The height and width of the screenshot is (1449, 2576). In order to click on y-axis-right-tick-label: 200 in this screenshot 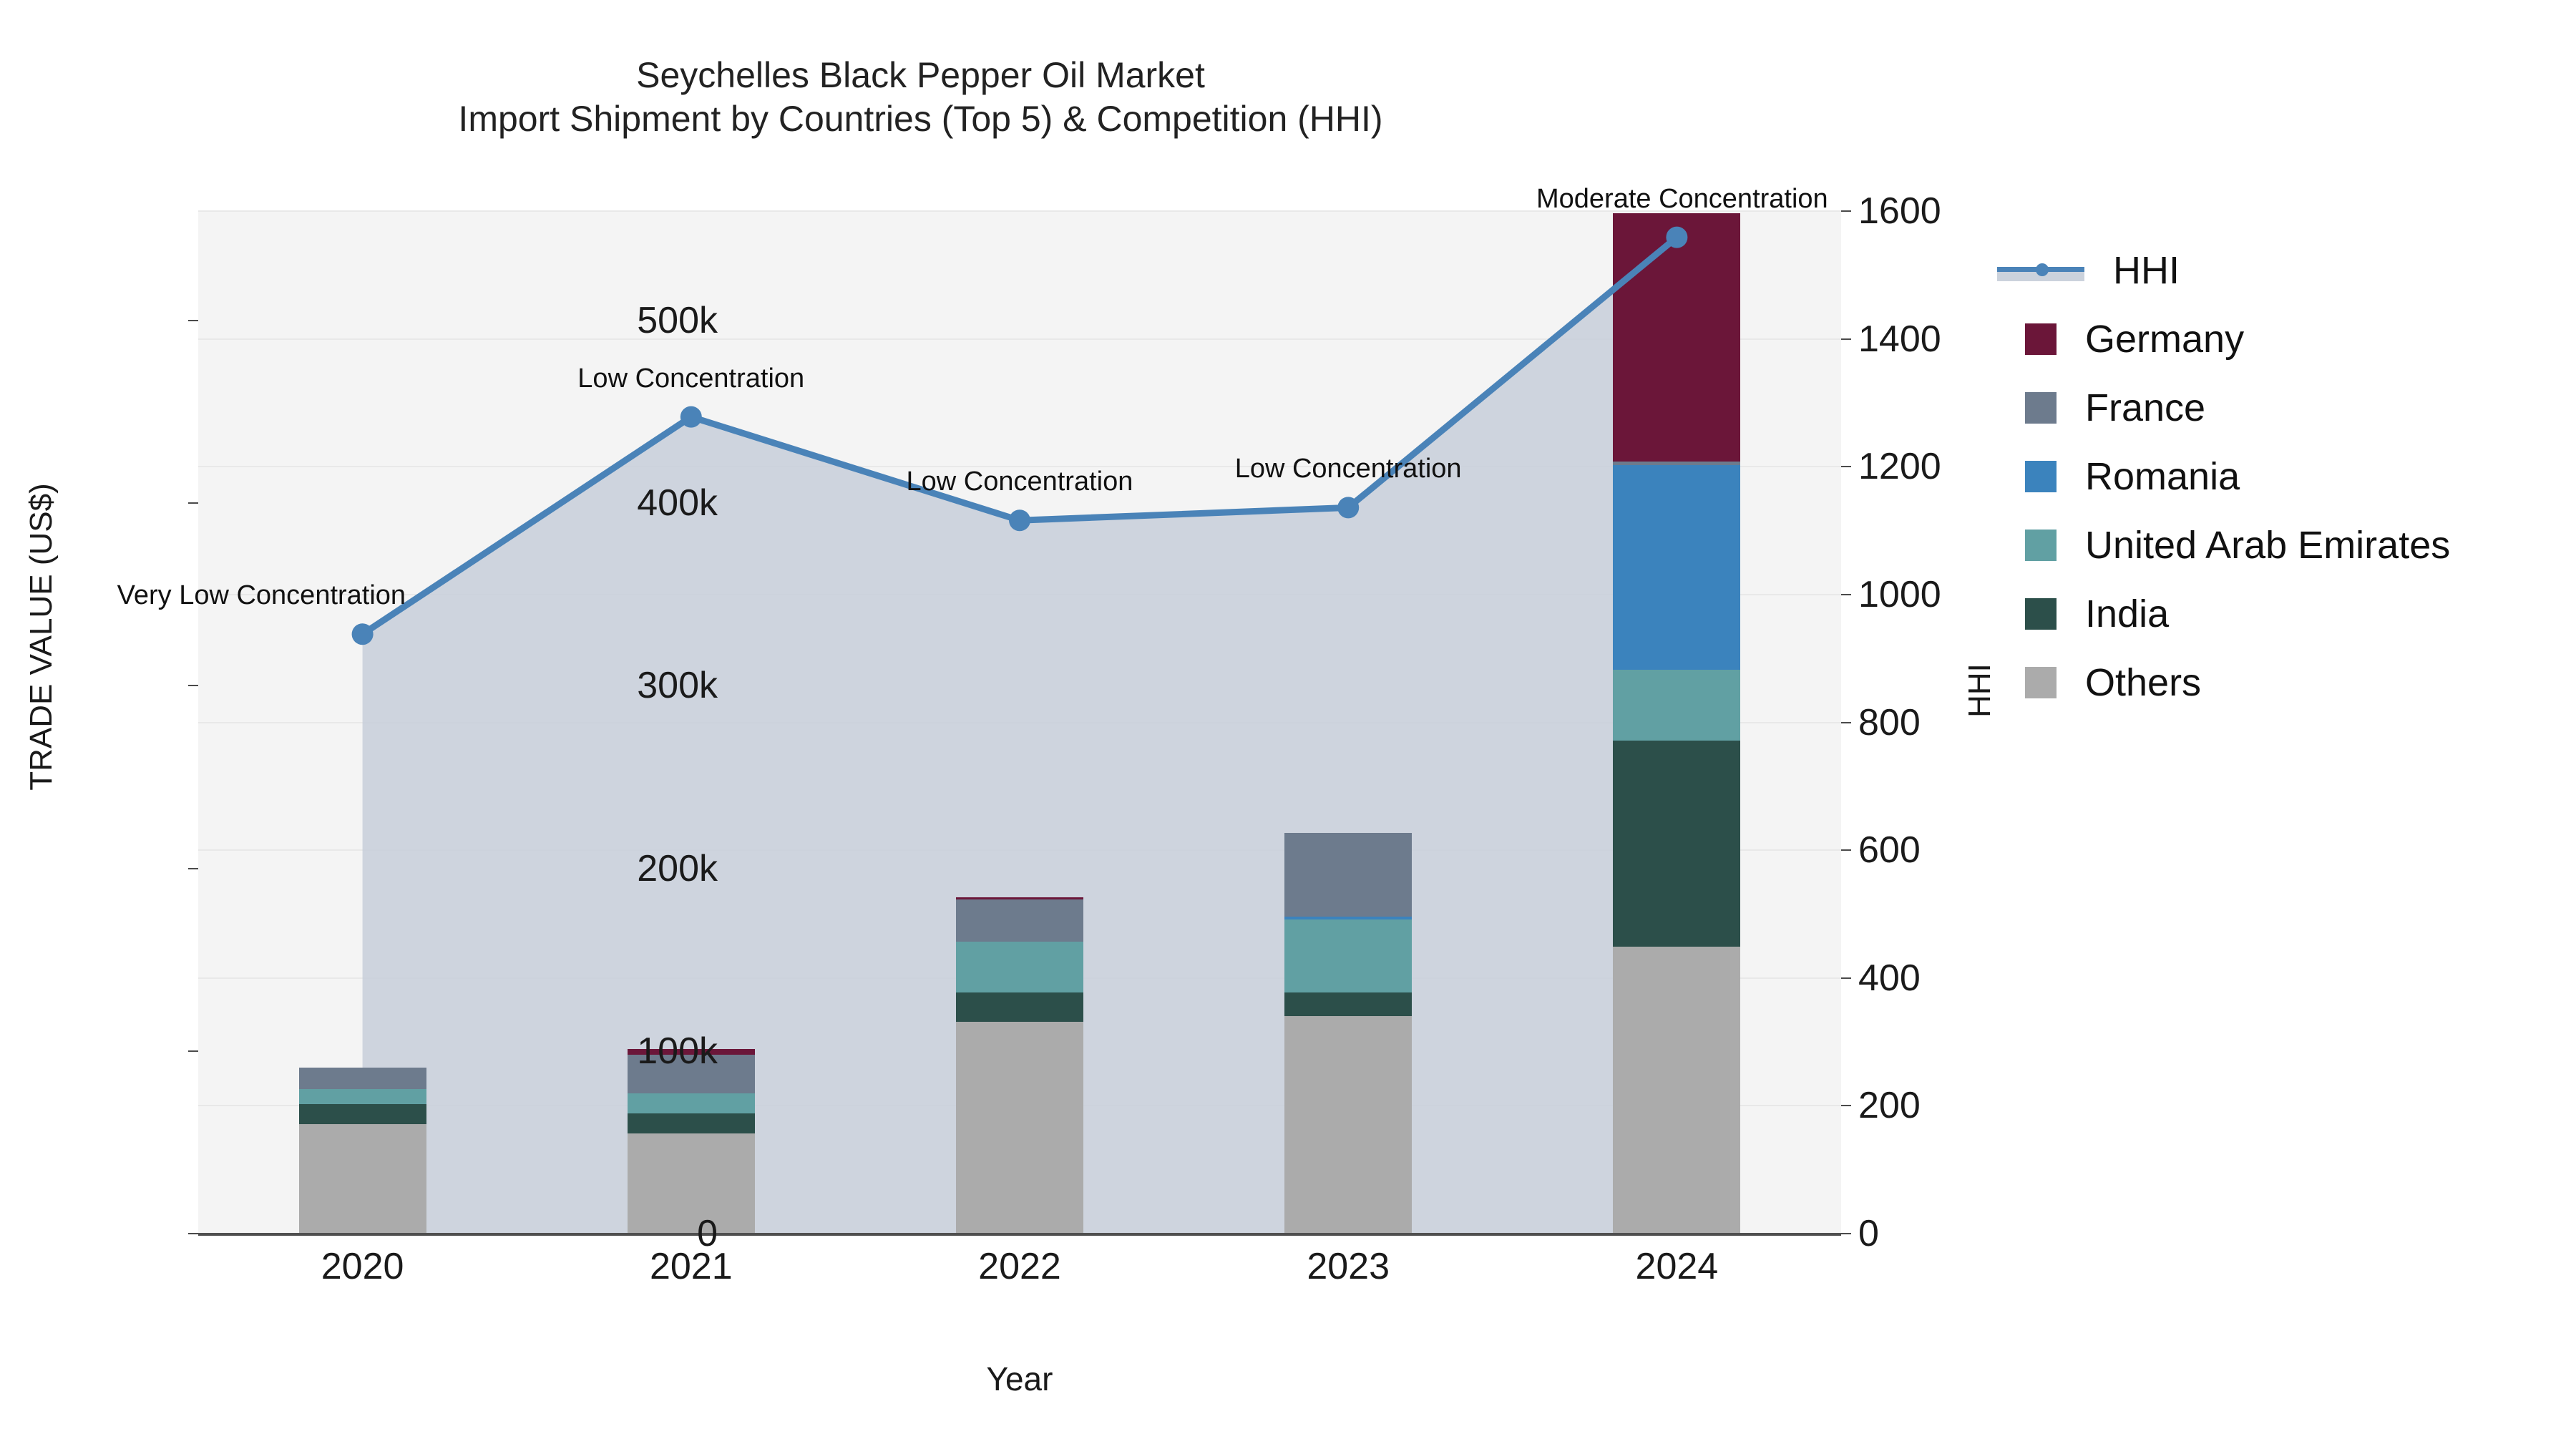, I will do `click(1889, 1106)`.